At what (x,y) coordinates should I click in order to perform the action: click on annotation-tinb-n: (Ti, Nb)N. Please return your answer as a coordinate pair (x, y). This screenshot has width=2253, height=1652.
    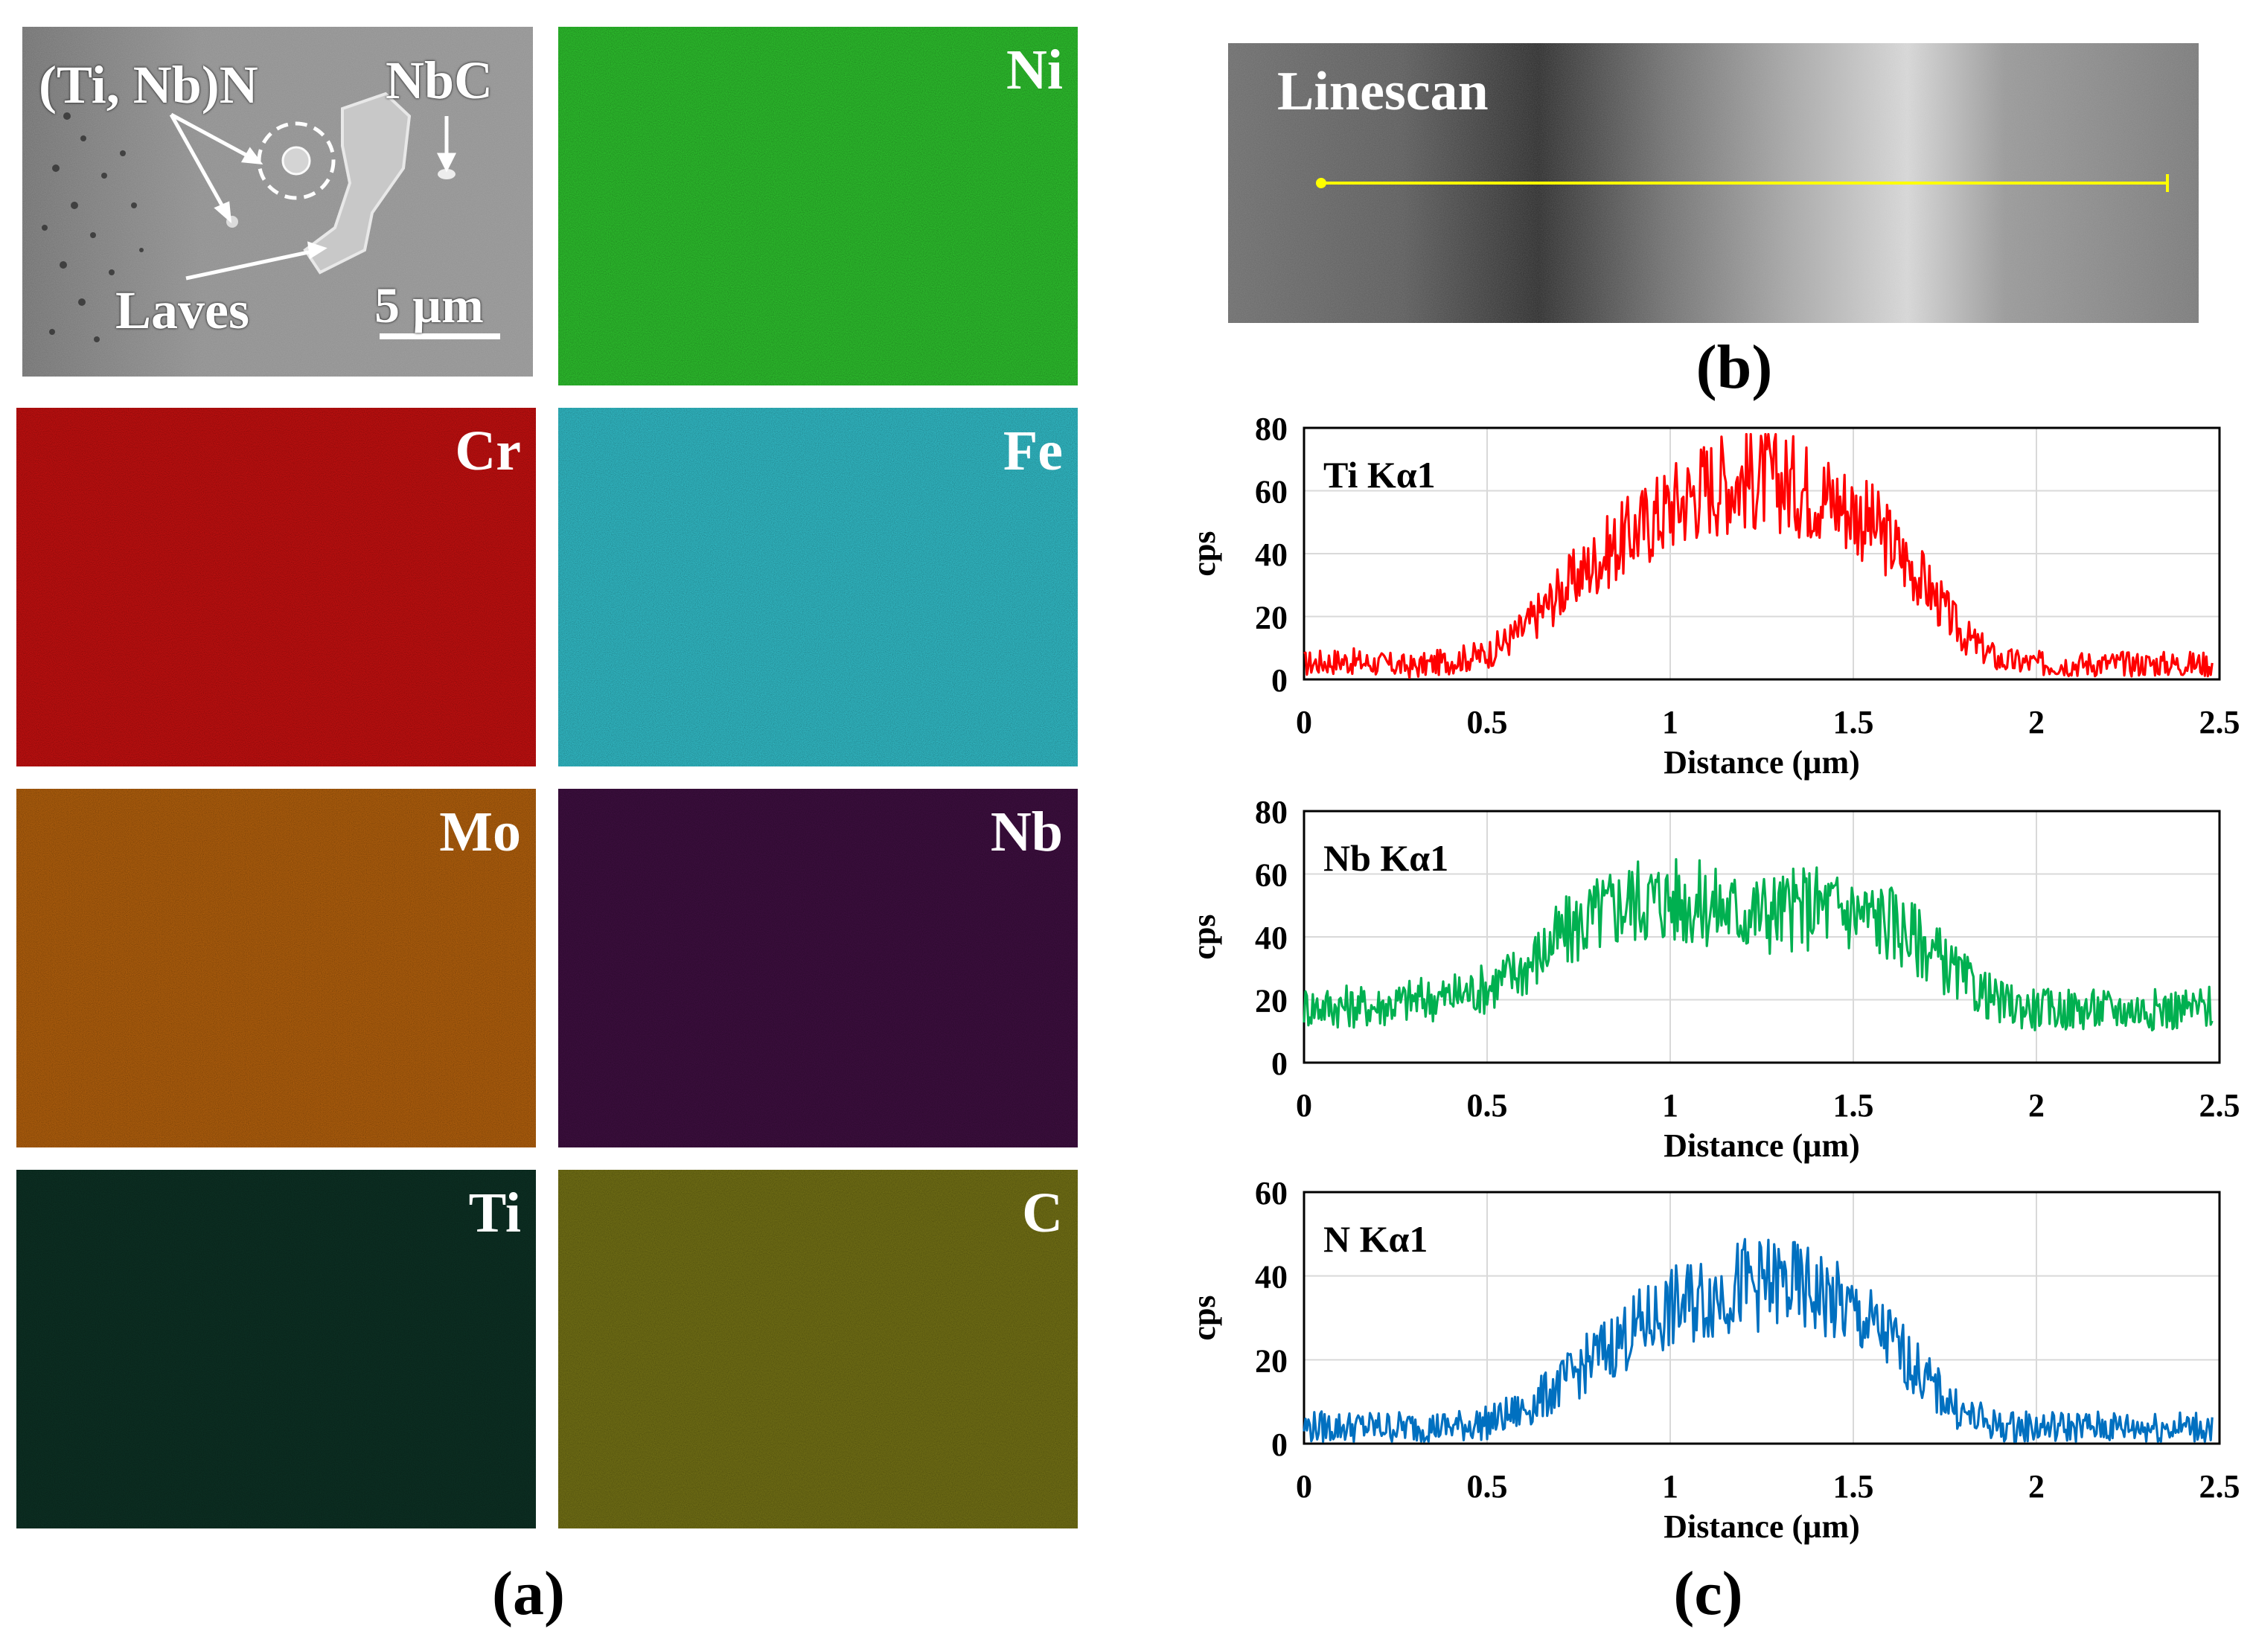
    Looking at the image, I should click on (148, 85).